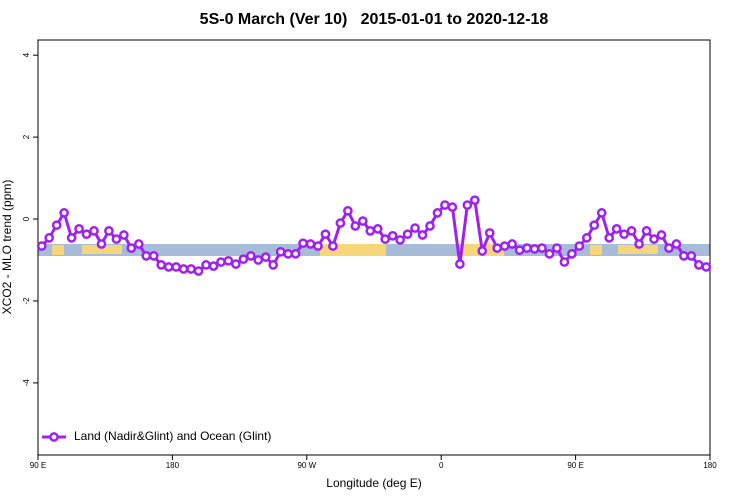  What do you see at coordinates (26, 383) in the screenshot?
I see `y-tick-label: -4` at bounding box center [26, 383].